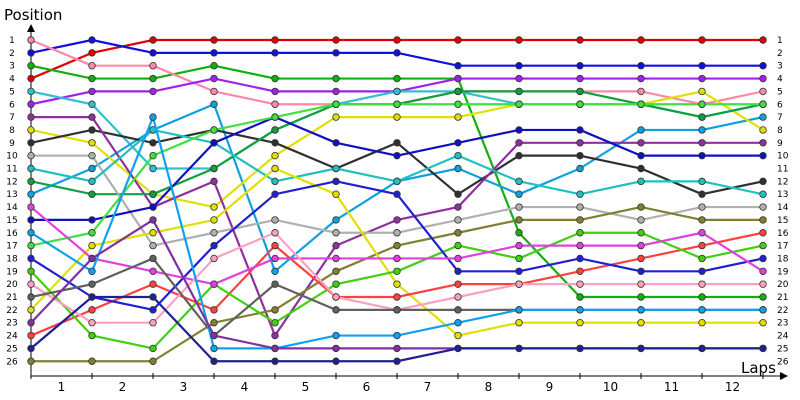 This screenshot has height=400, width=800. Describe the element at coordinates (11, 324) in the screenshot. I see `y-tick-left: 23` at that location.